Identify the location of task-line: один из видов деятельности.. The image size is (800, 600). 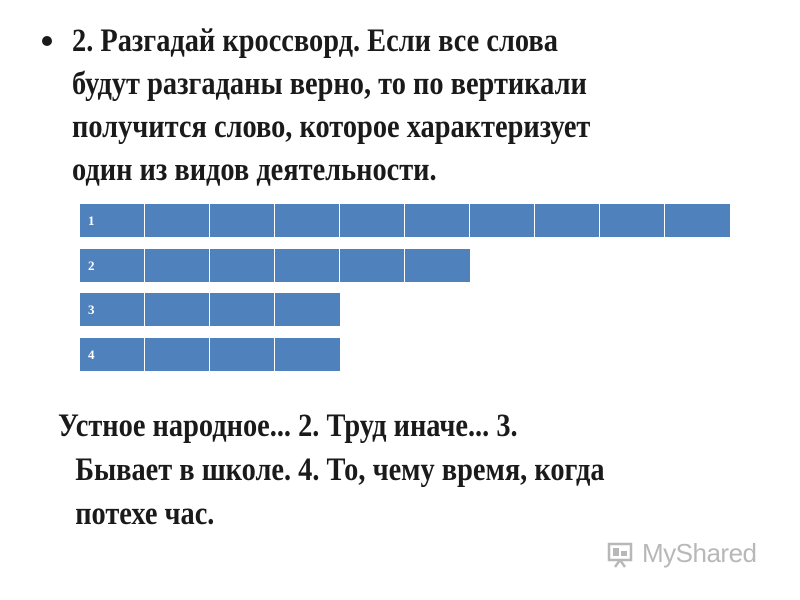
(254, 170).